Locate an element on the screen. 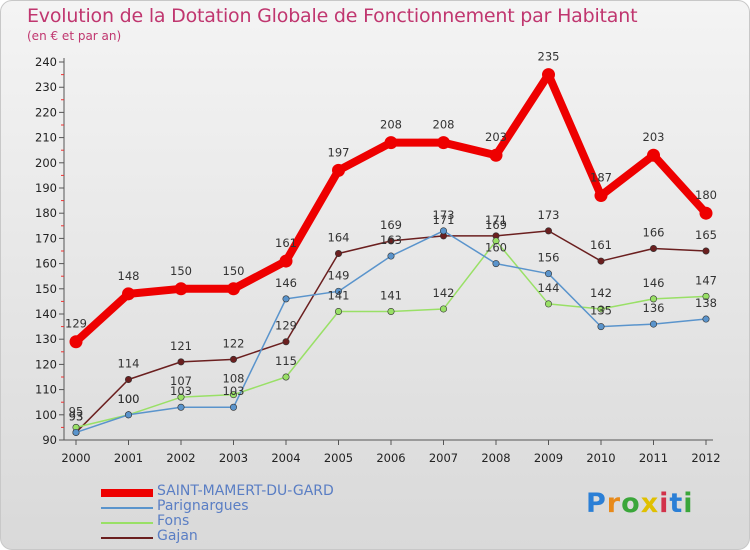 This screenshot has height=550, width=750. data-label: 165 is located at coordinates (706, 235).